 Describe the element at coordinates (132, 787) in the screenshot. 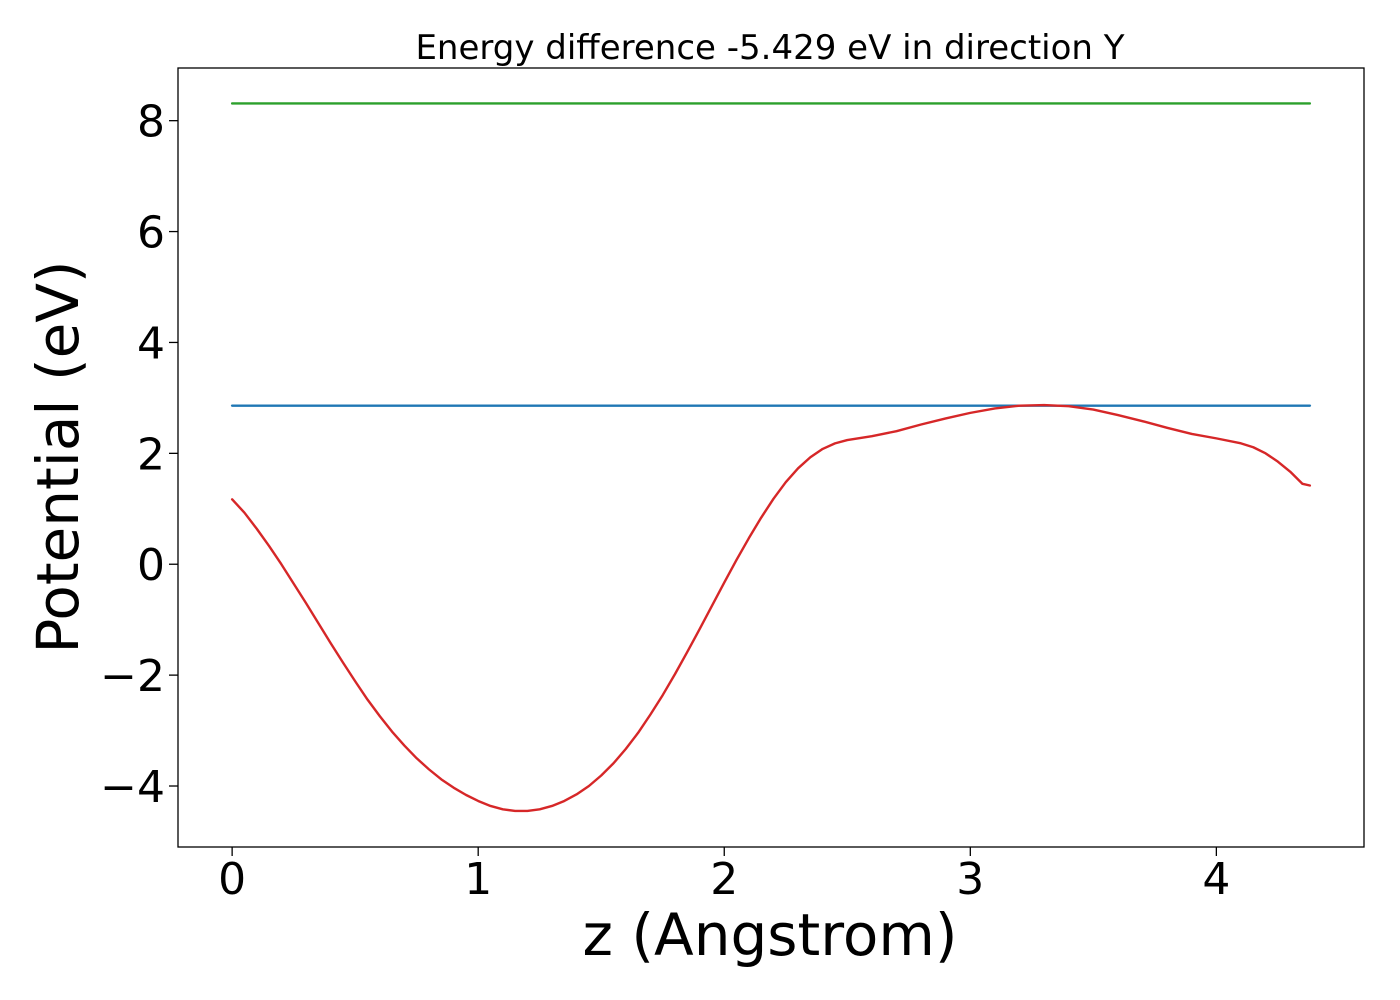

I see `y-tick-label: −4` at that location.